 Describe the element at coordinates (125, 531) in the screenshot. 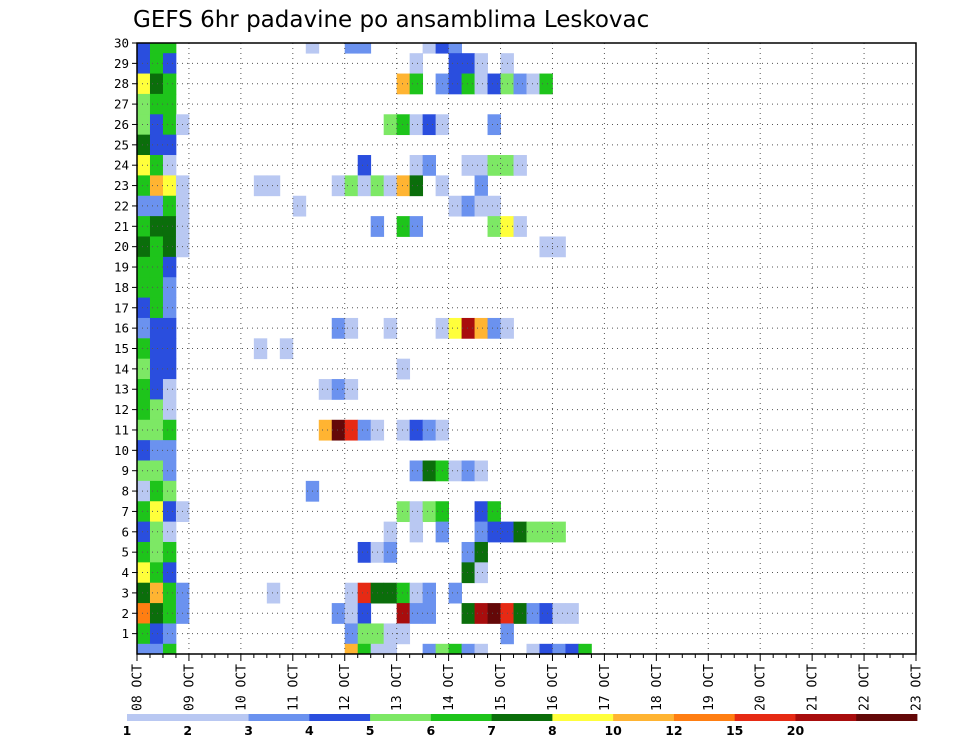

I see `y-tick-label: 6` at that location.